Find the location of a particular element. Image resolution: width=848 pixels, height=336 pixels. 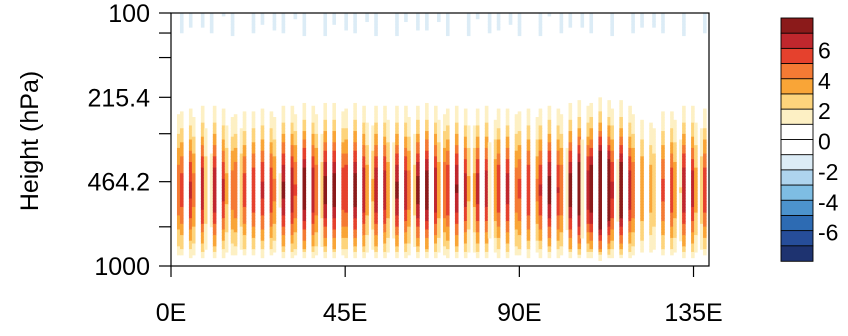

colorbar-swatch is located at coordinates (797, 238).